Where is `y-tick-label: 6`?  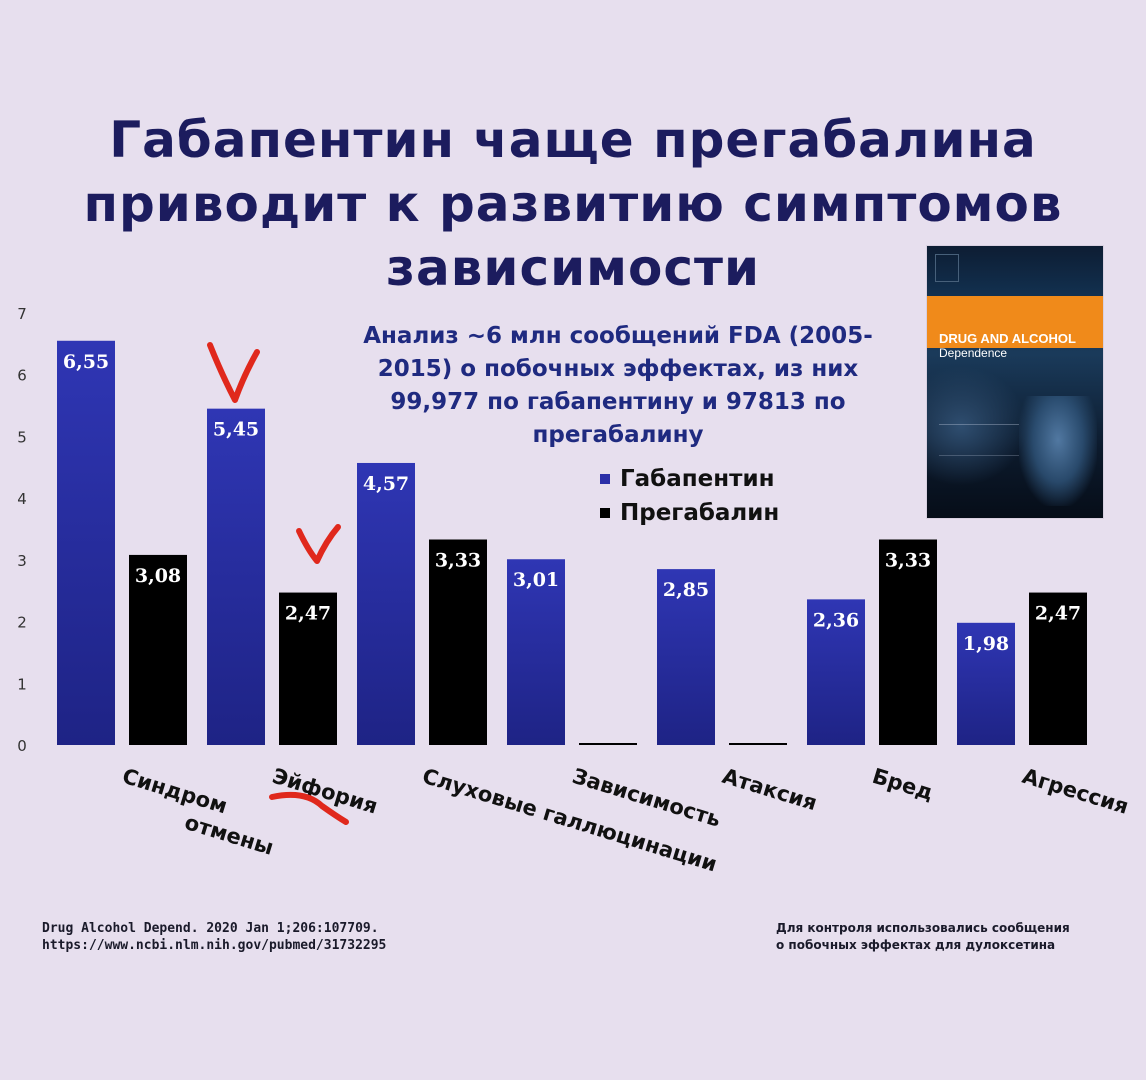
y-tick-label: 6 is located at coordinates (22, 376).